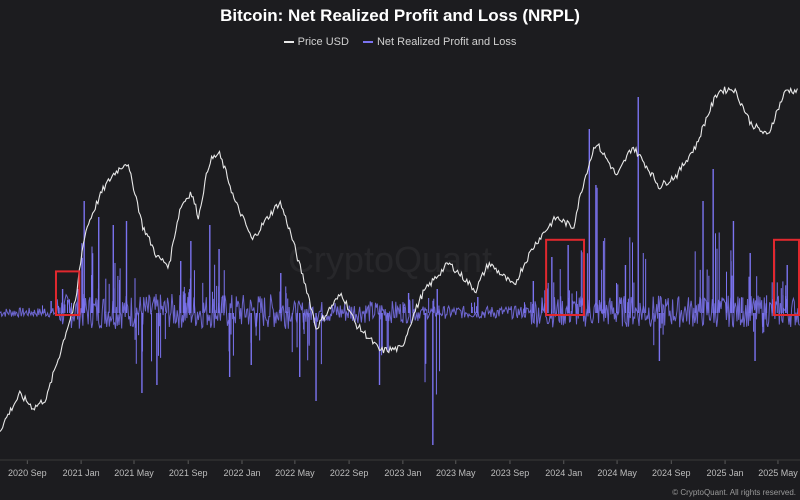 The height and width of the screenshot is (500, 800). I want to click on legend-label-nrpl: Net Realized Profit and Loss, so click(446, 42).